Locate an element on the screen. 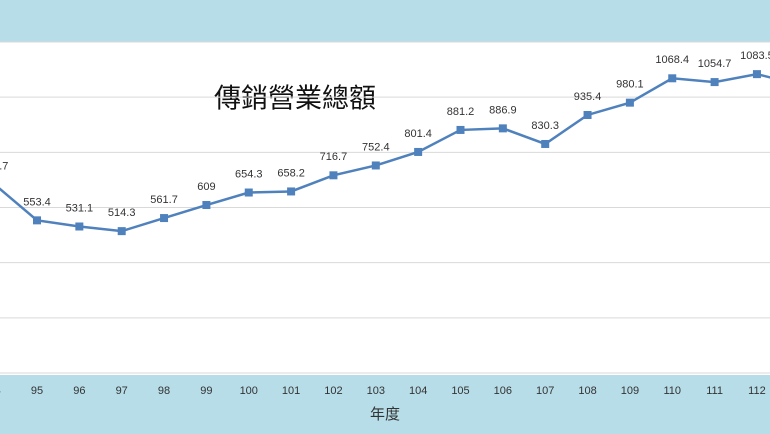  x-tick-label: 111 is located at coordinates (714, 391).